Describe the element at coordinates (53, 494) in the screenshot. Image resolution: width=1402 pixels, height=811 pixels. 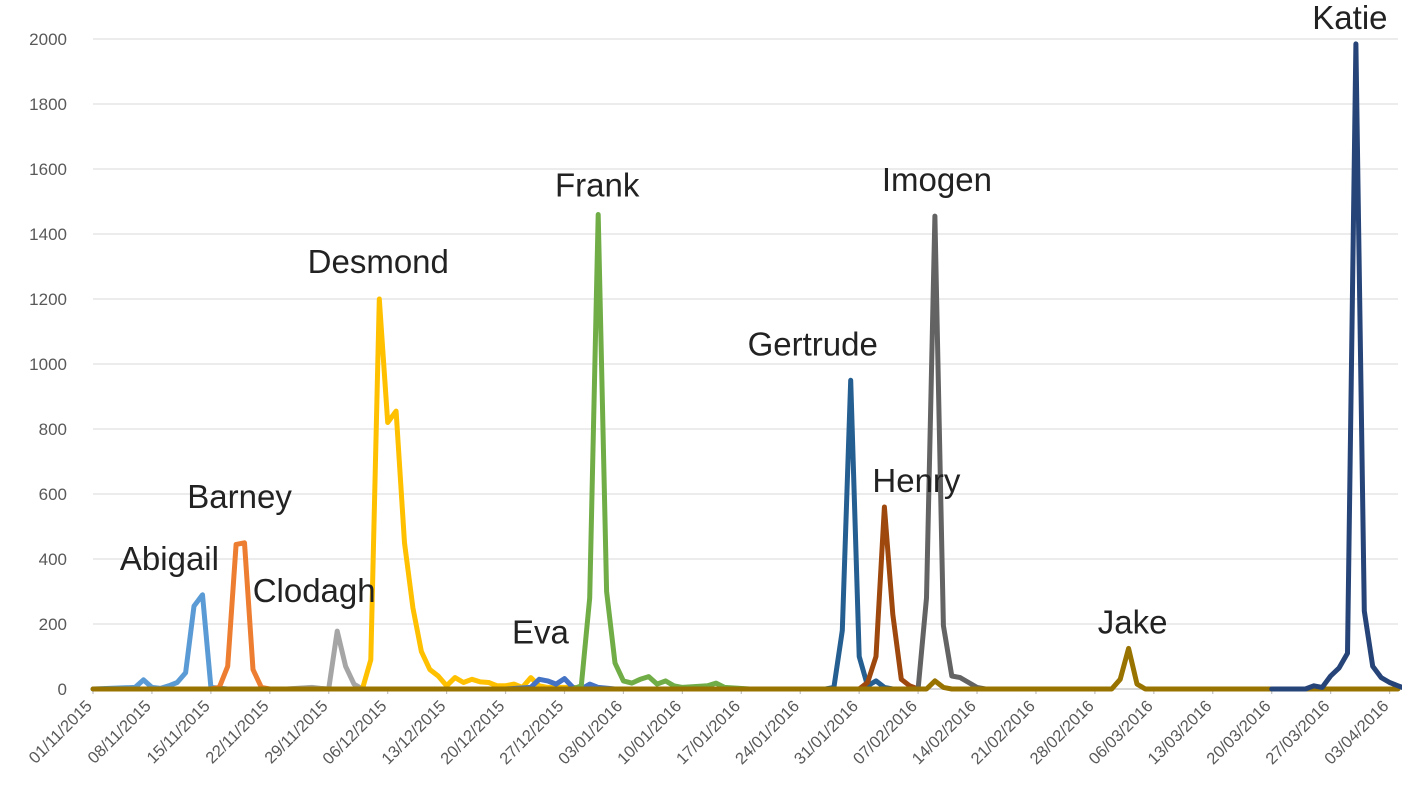
I see `y-tick-label: 600` at that location.